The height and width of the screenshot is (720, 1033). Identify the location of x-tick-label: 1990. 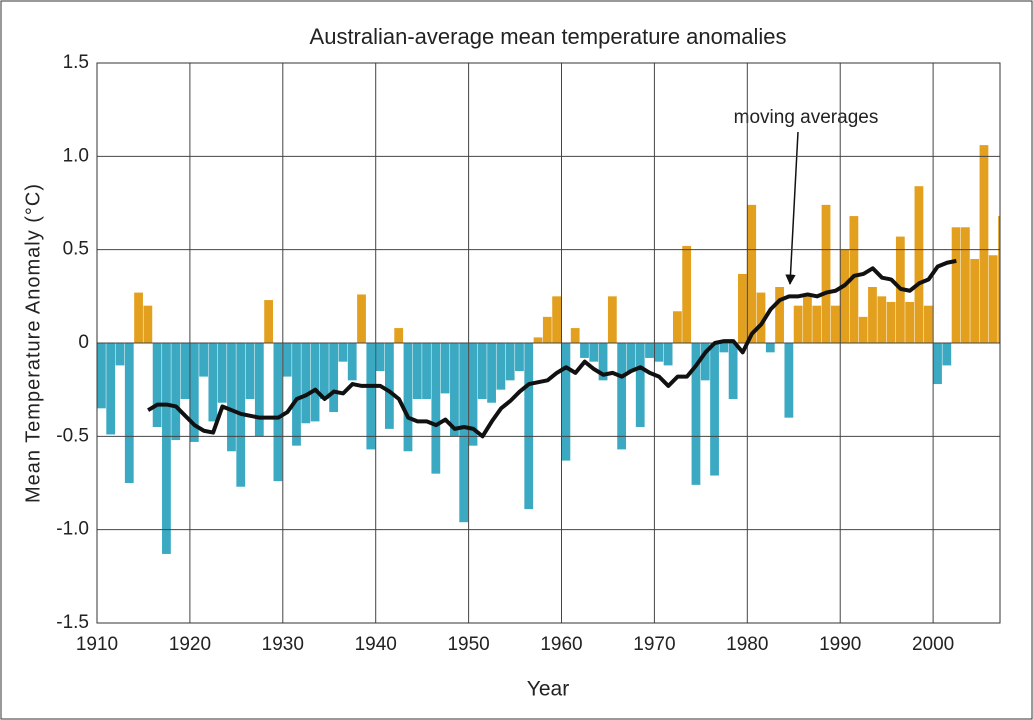
(840, 644).